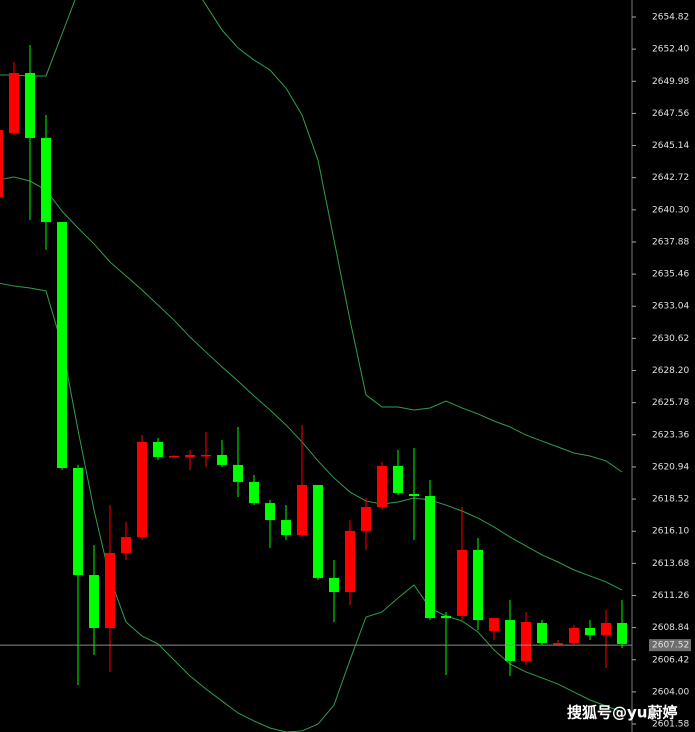 This screenshot has width=695, height=732. I want to click on y-tick-label: 2630.62, so click(670, 339).